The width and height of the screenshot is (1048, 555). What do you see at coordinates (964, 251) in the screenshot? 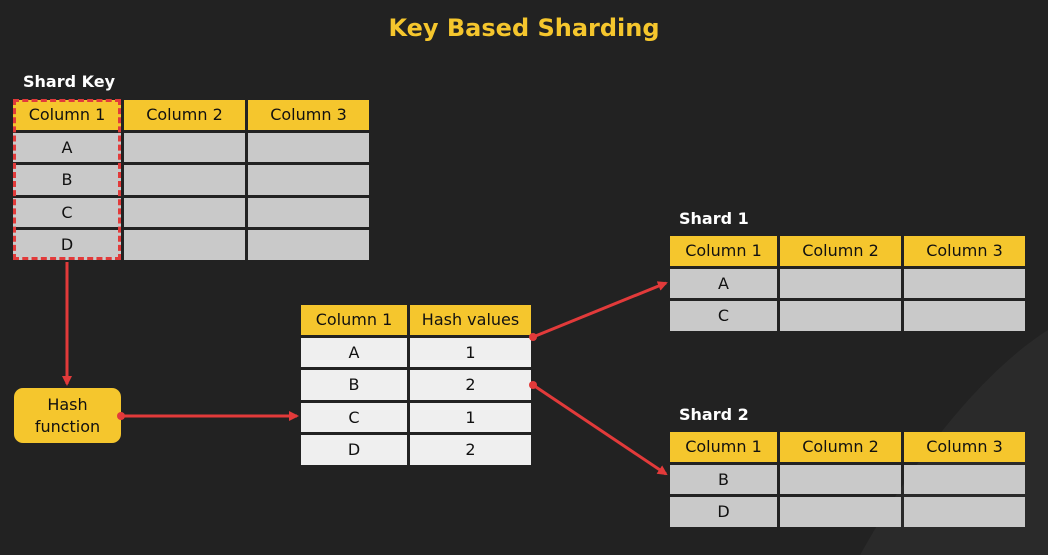
I see `shard-1-header-column-3: Column 3` at bounding box center [964, 251].